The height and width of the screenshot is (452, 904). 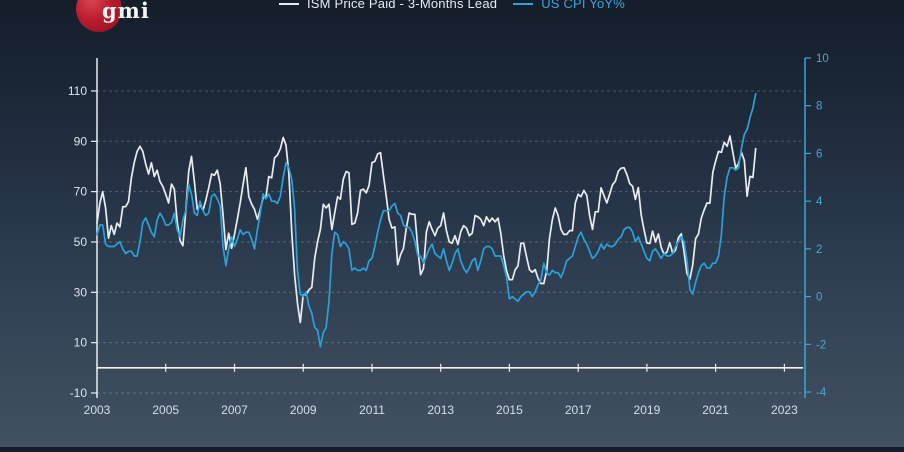 I want to click on legend-item-cpi: US CPI YoY%, so click(x=569, y=5).